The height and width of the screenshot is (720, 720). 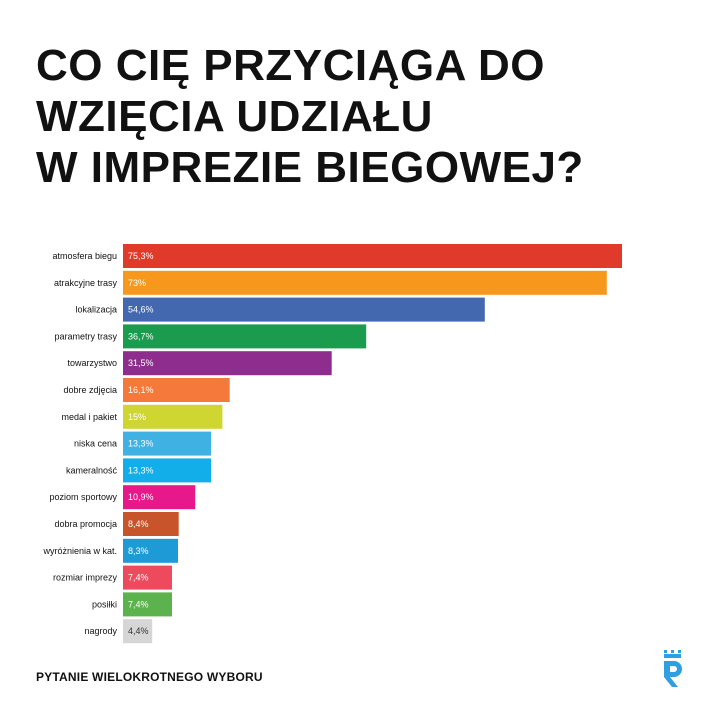 What do you see at coordinates (90, 390) in the screenshot?
I see `category-label: dobre zdjęcia` at bounding box center [90, 390].